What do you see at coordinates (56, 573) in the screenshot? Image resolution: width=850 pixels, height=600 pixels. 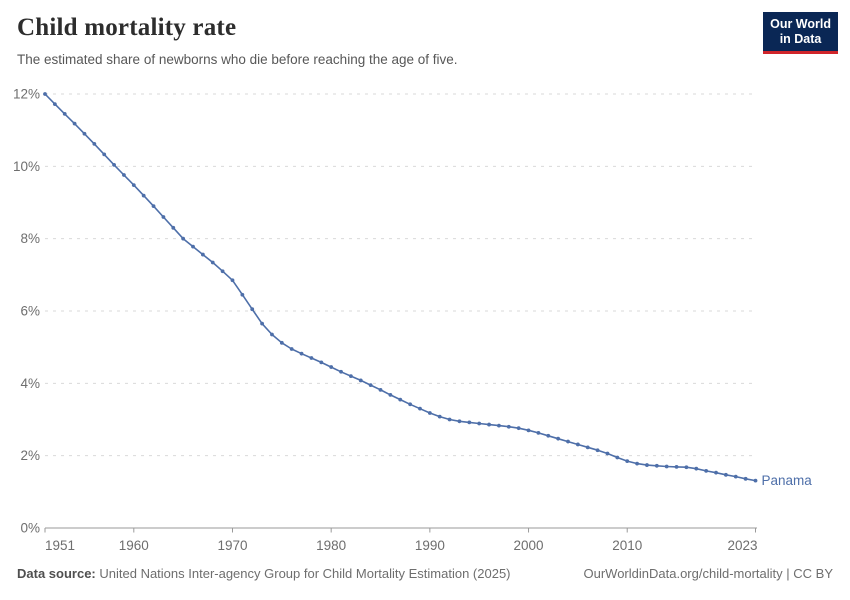 I see `data-source-label: Data source:` at bounding box center [56, 573].